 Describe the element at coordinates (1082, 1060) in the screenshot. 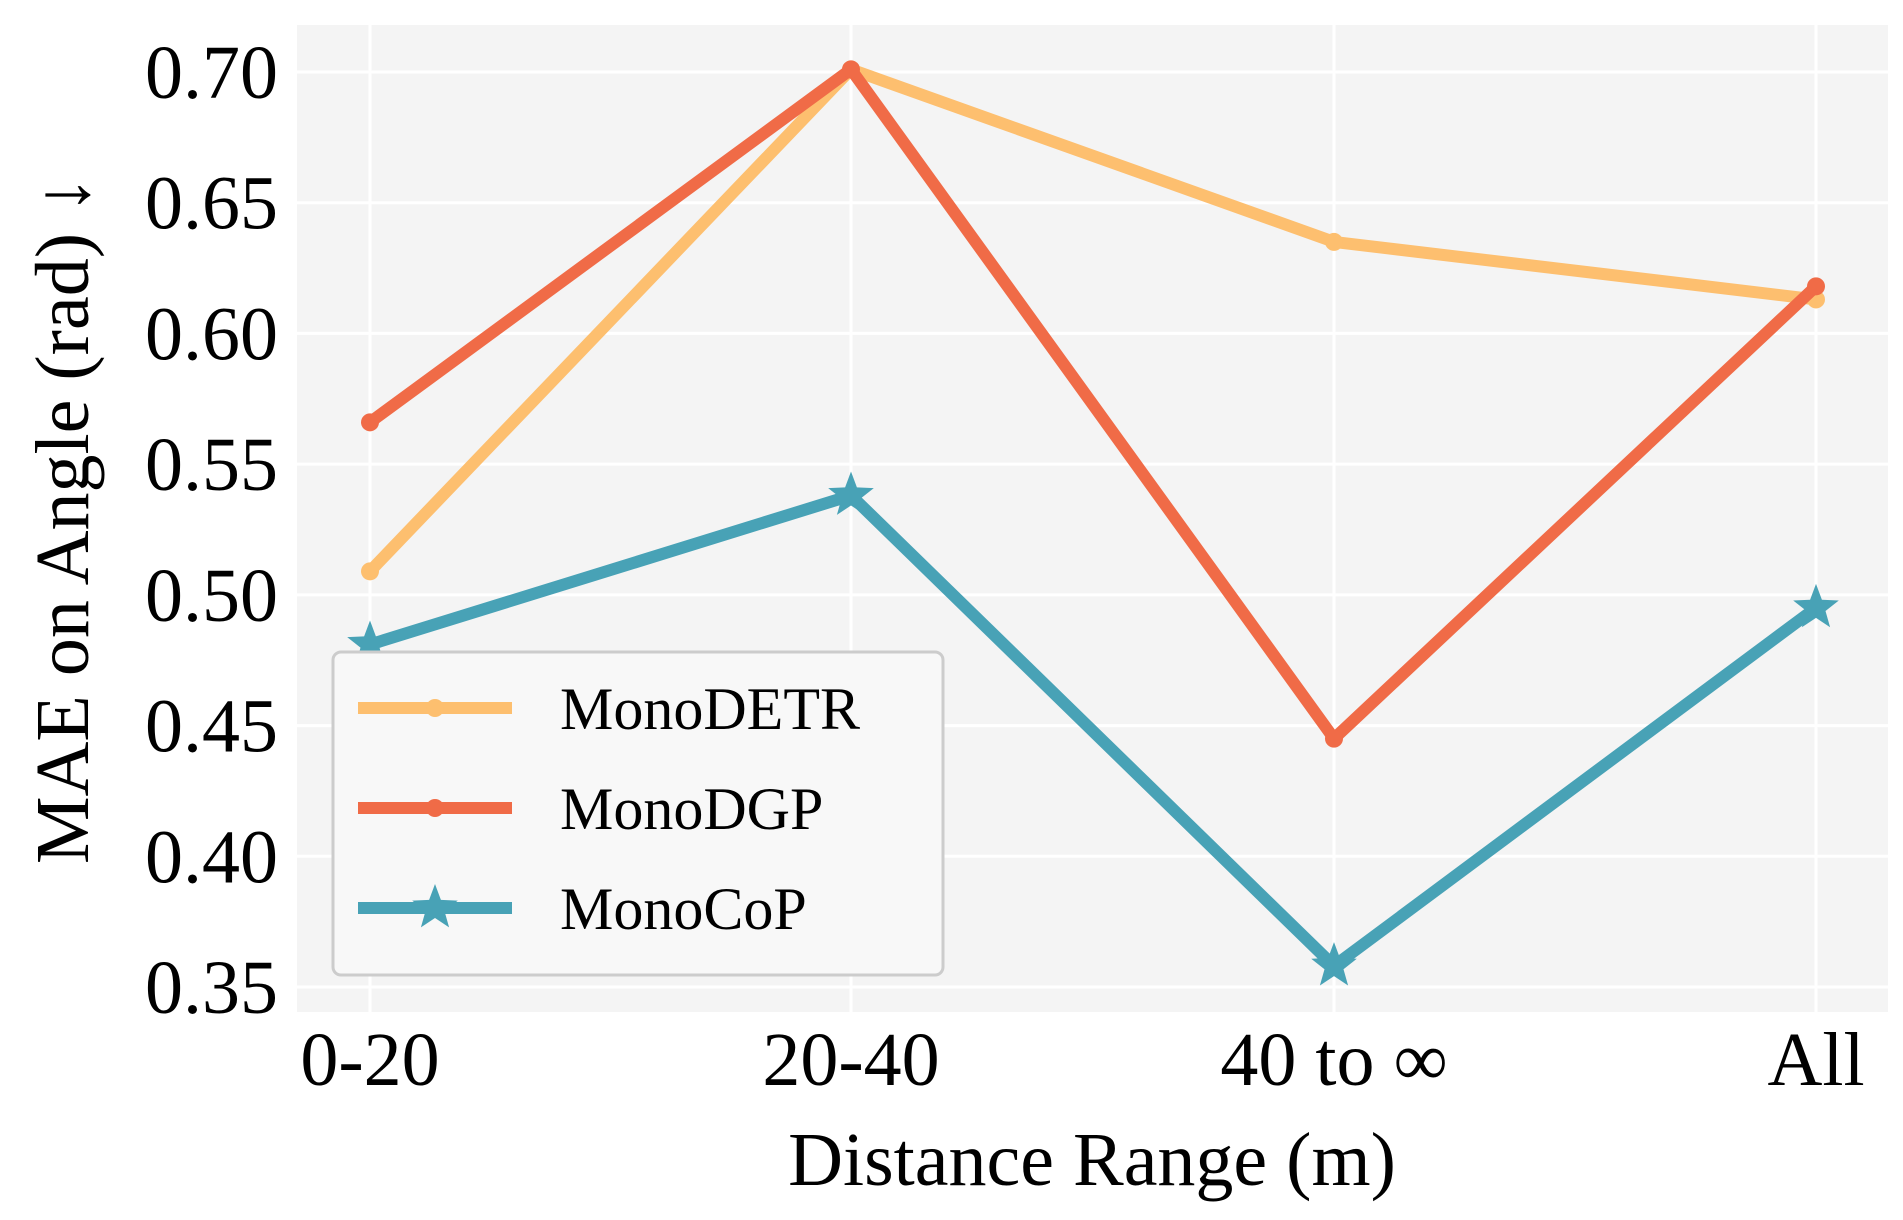

I see `x-axis-ticks: 0-20 20-40 40 to ∞ All` at that location.